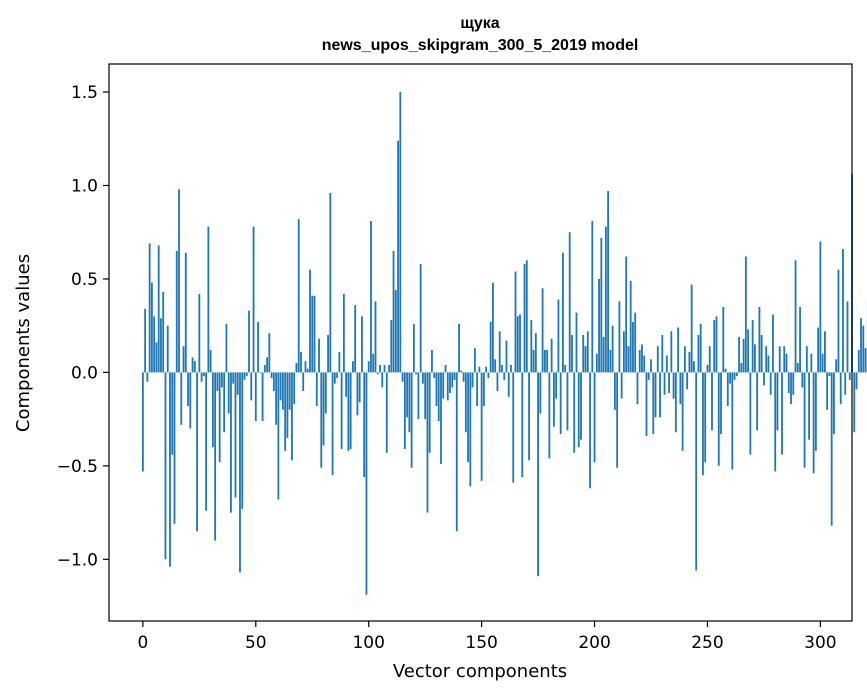 This screenshot has width=867, height=696. What do you see at coordinates (84, 373) in the screenshot?
I see `y-tick-label: 0.0` at bounding box center [84, 373].